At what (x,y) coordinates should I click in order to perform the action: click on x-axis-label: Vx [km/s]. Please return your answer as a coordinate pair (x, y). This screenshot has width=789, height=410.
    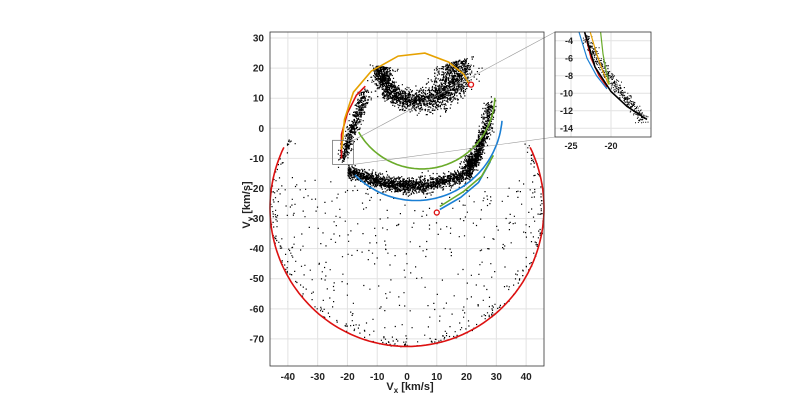
    Looking at the image, I should click on (410, 388).